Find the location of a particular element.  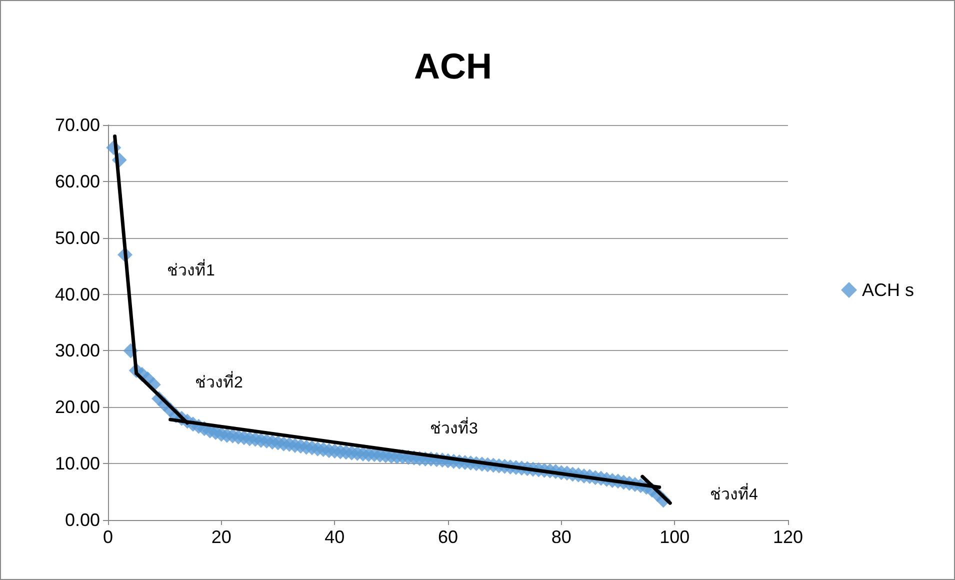

annotation: ช่วงที่1 is located at coordinates (191, 269).